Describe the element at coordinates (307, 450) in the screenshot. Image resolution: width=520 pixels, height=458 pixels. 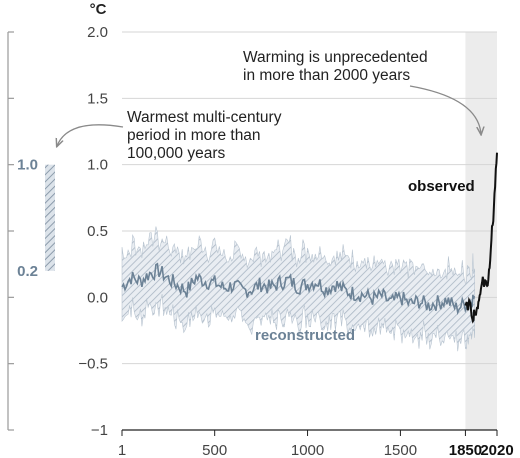
I see `x-tick-label: 1000` at that location.